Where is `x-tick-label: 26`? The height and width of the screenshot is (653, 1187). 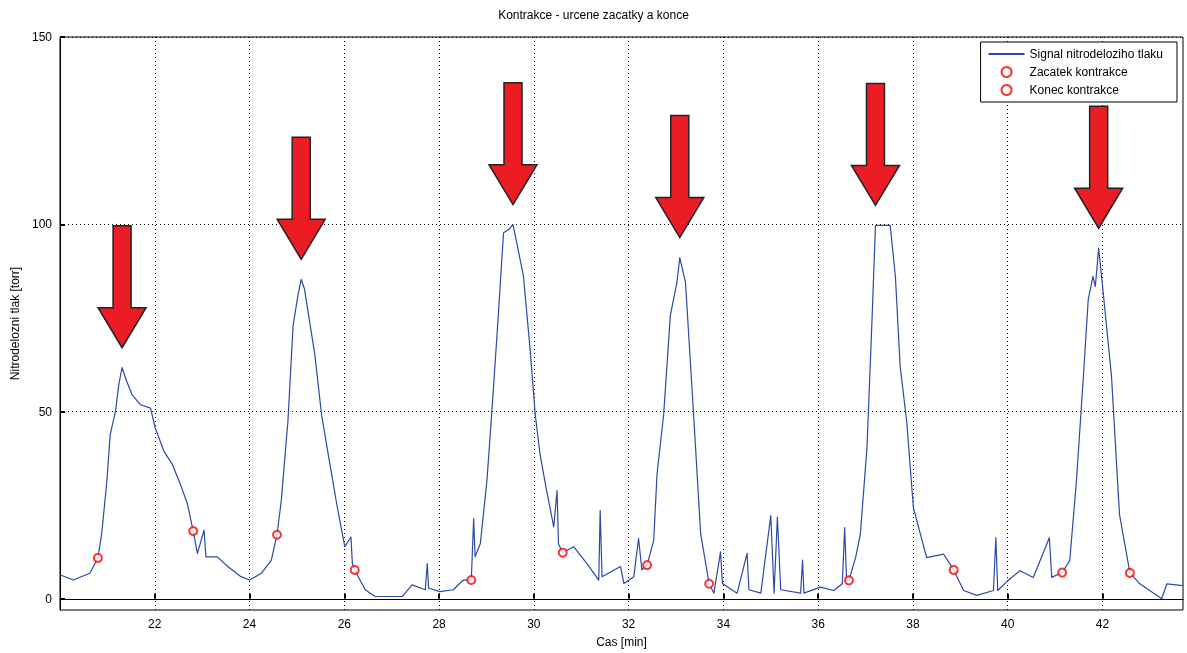
x-tick-label: 26 is located at coordinates (344, 624).